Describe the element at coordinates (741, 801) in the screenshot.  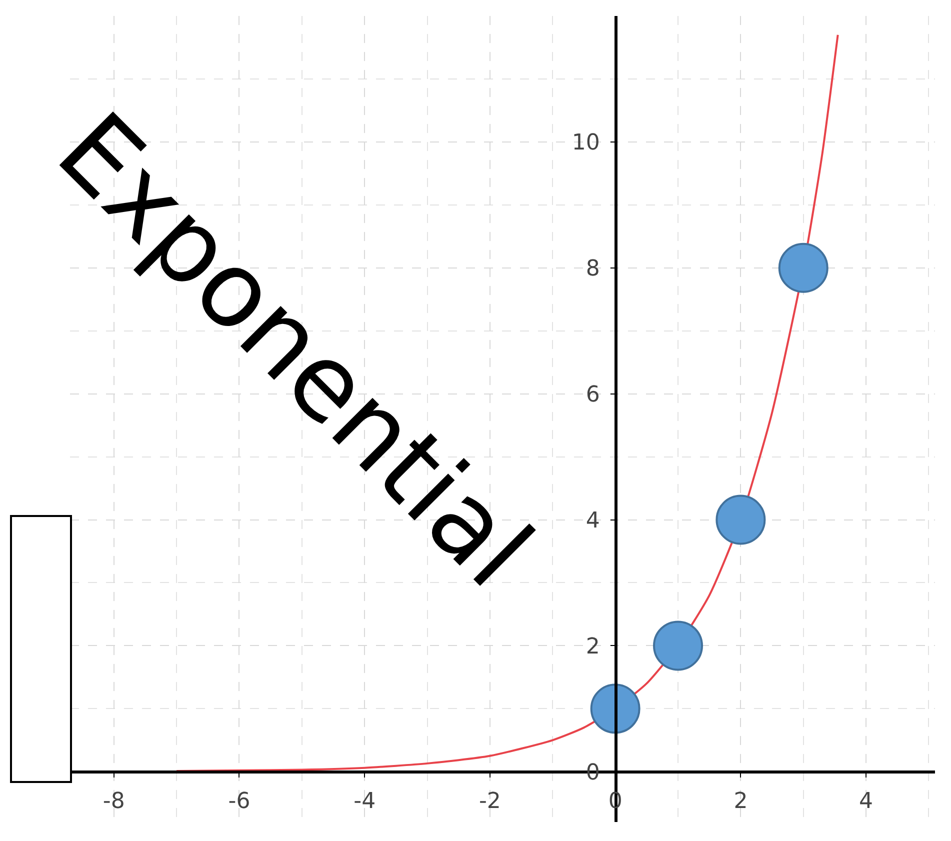
I see `x-tick-label: 2` at that location.